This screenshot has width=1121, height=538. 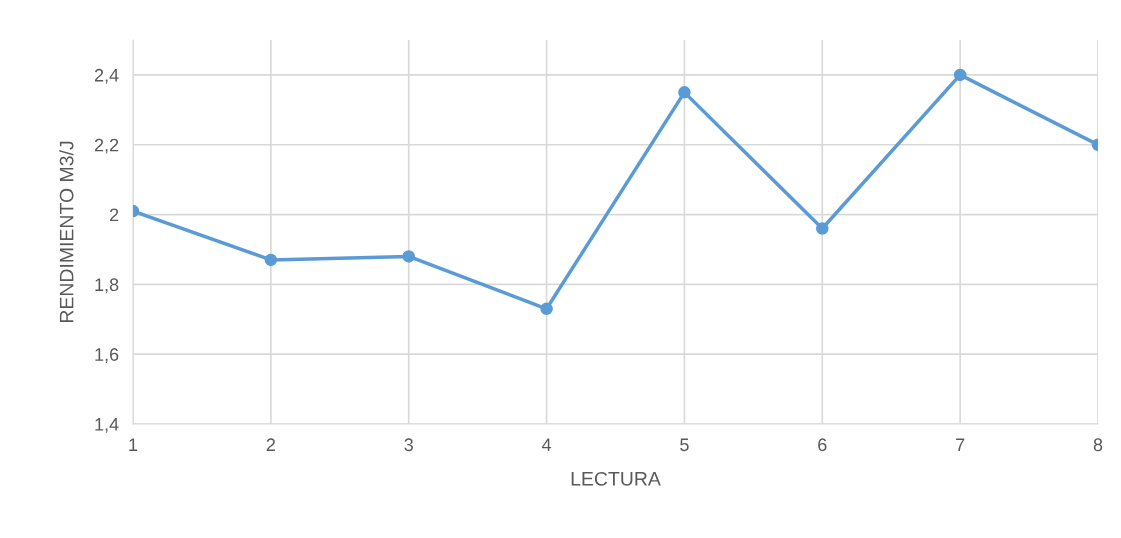 What do you see at coordinates (107, 425) in the screenshot?
I see `y-tick-label: 1,4` at bounding box center [107, 425].